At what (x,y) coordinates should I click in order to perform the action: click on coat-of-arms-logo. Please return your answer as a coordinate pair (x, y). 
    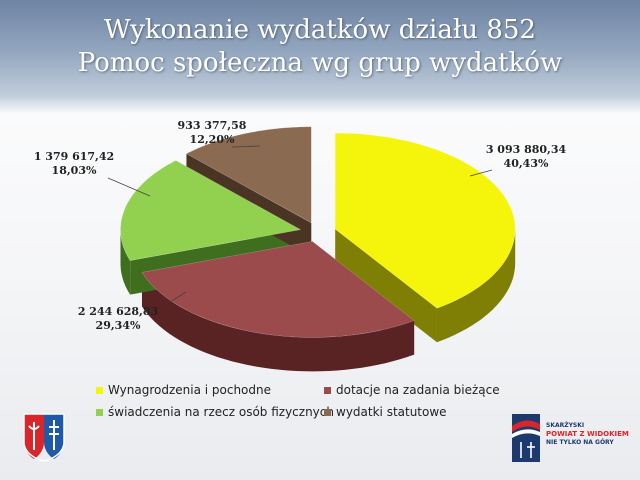
    Looking at the image, I should click on (44, 439).